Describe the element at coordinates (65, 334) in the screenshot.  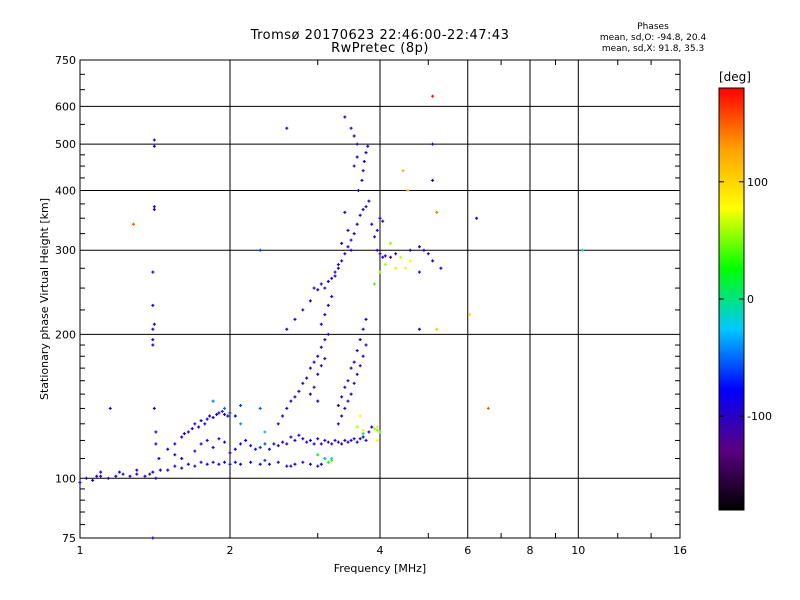
I see `y-tick-label: 200` at that location.